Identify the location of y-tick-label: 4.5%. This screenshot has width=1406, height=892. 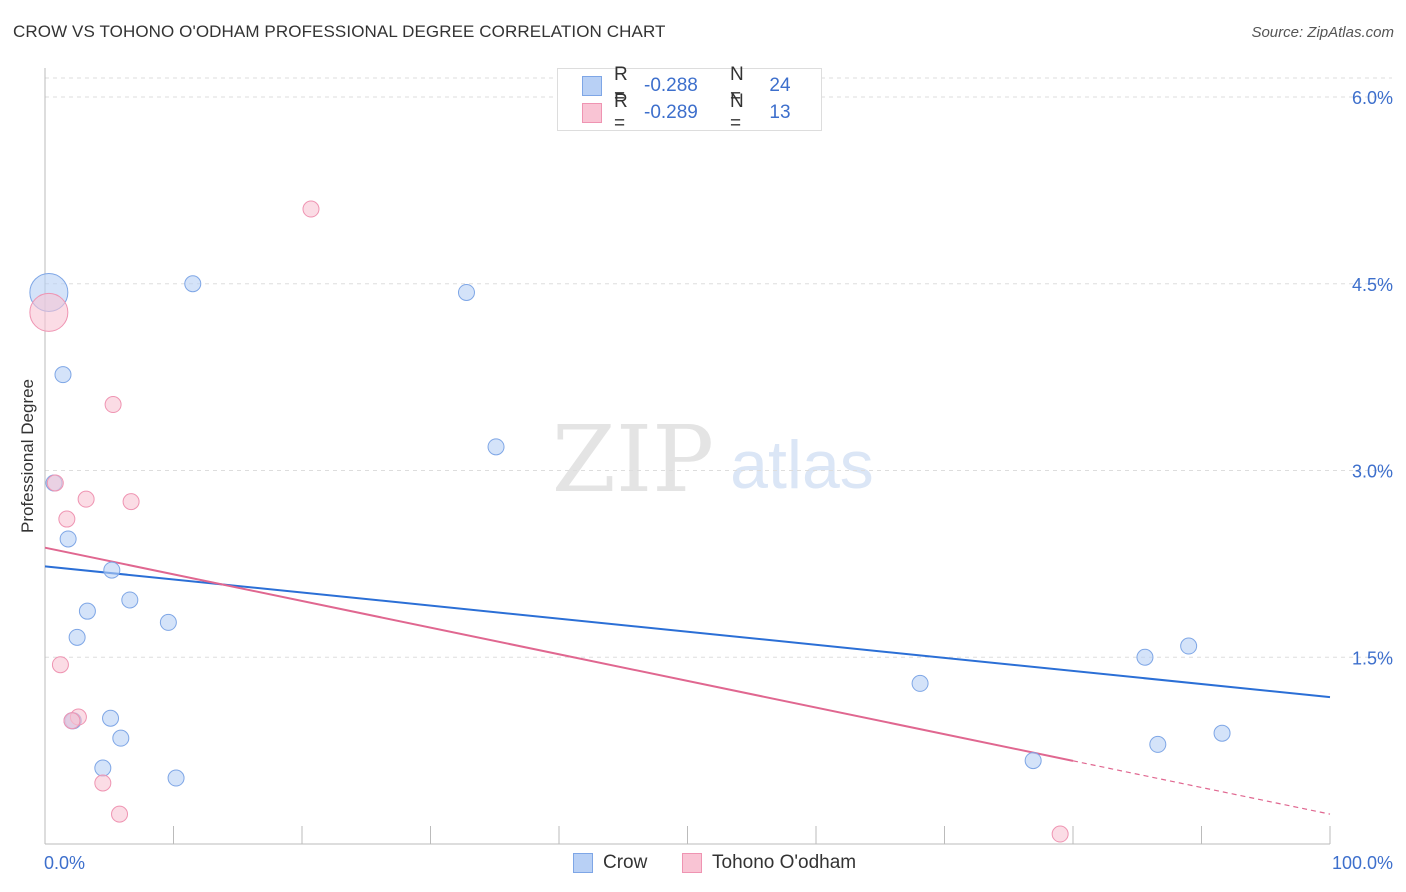
(1372, 285).